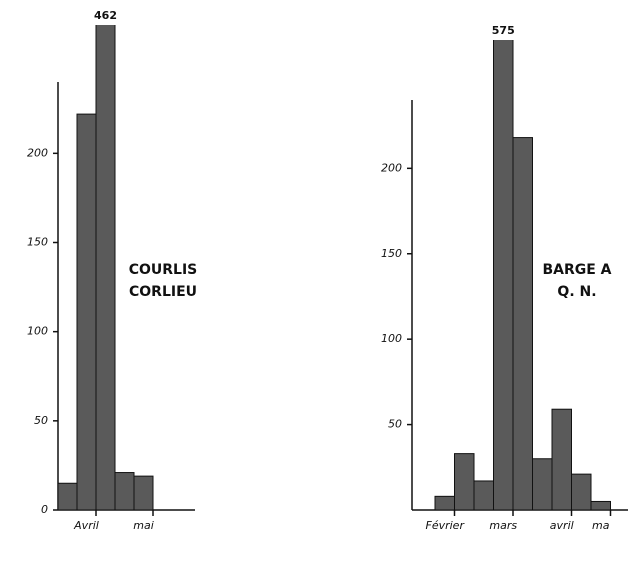 This screenshot has width=631, height=561. Describe the element at coordinates (601, 525) in the screenshot. I see `x-tick-label: ma` at that location.